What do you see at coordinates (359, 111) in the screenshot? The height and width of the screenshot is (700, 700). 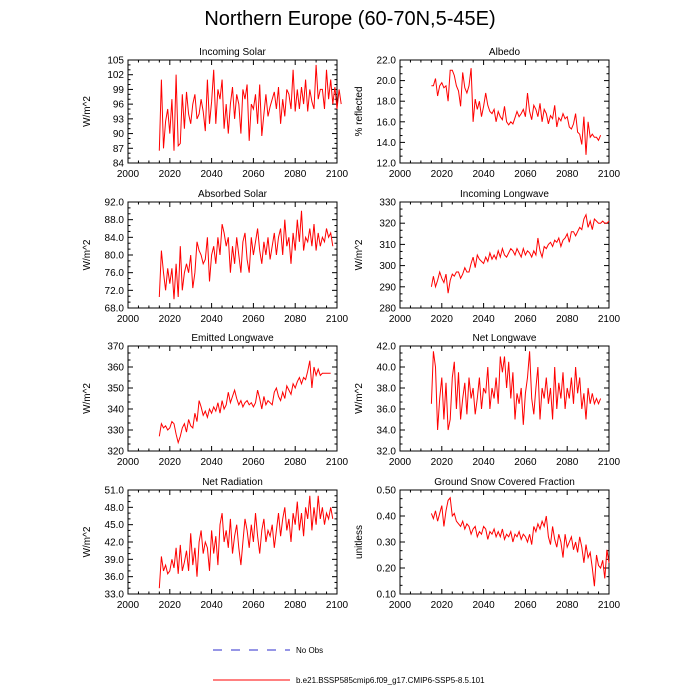 I see `y-axis-label: % reflected` at bounding box center [359, 111].